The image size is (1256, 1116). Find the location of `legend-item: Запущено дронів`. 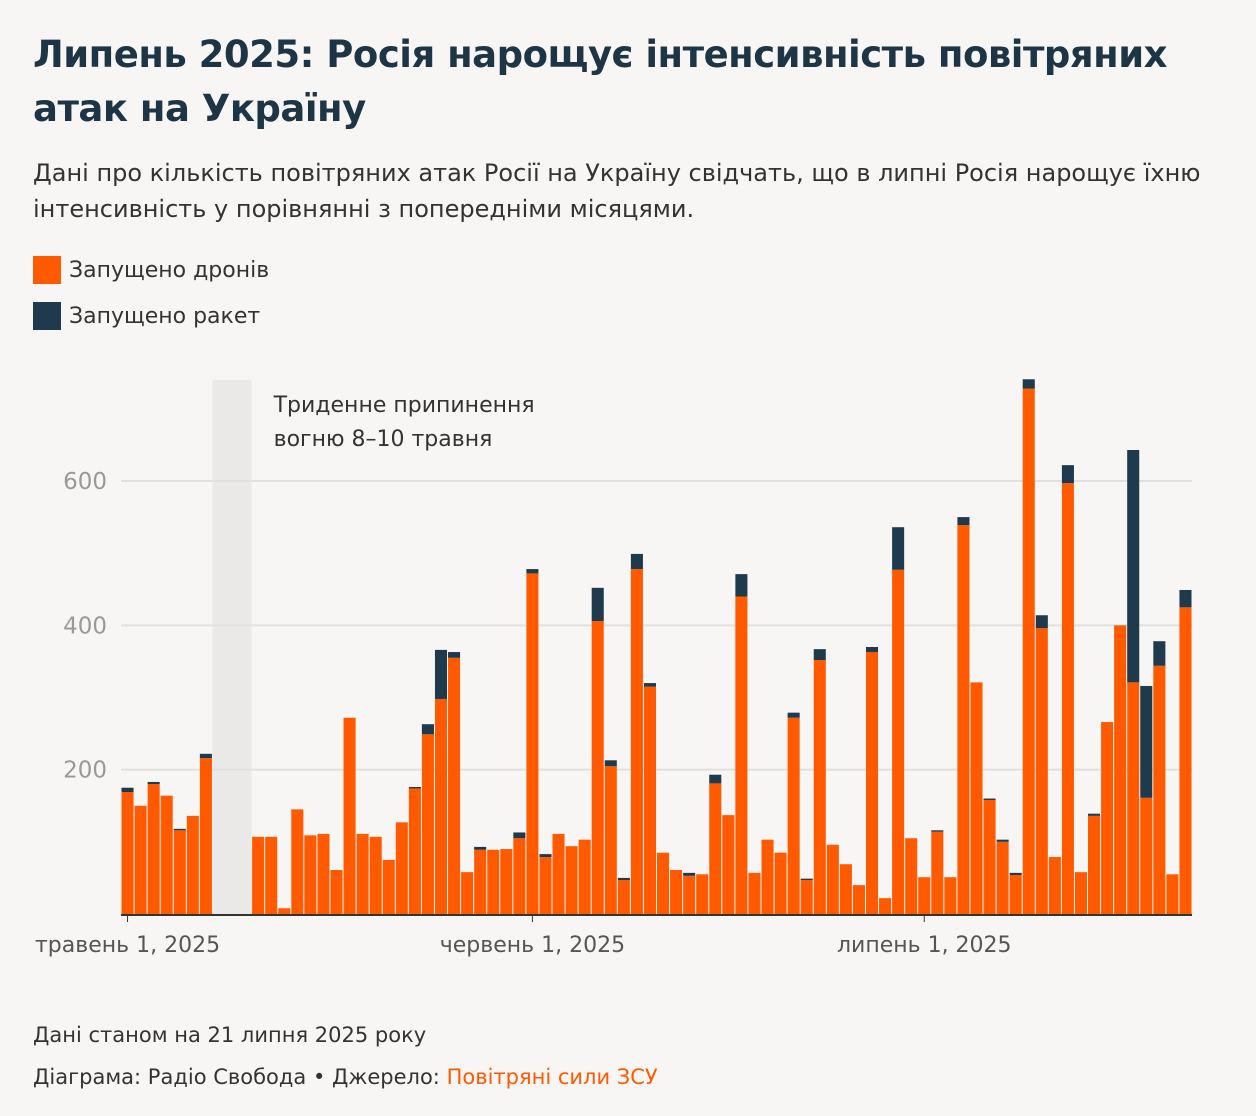

legend-item: Запущено дронів is located at coordinates (151, 270).